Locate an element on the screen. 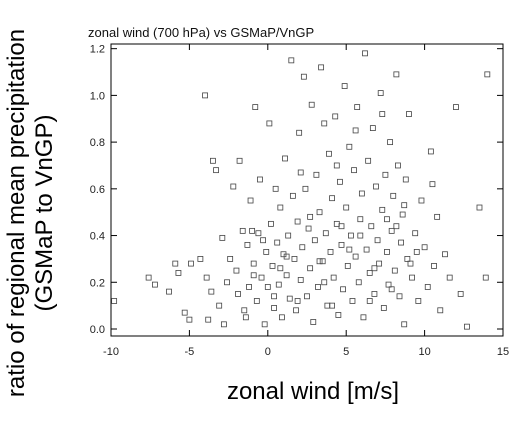  y-tick-label: 1.0 is located at coordinates (97, 96).